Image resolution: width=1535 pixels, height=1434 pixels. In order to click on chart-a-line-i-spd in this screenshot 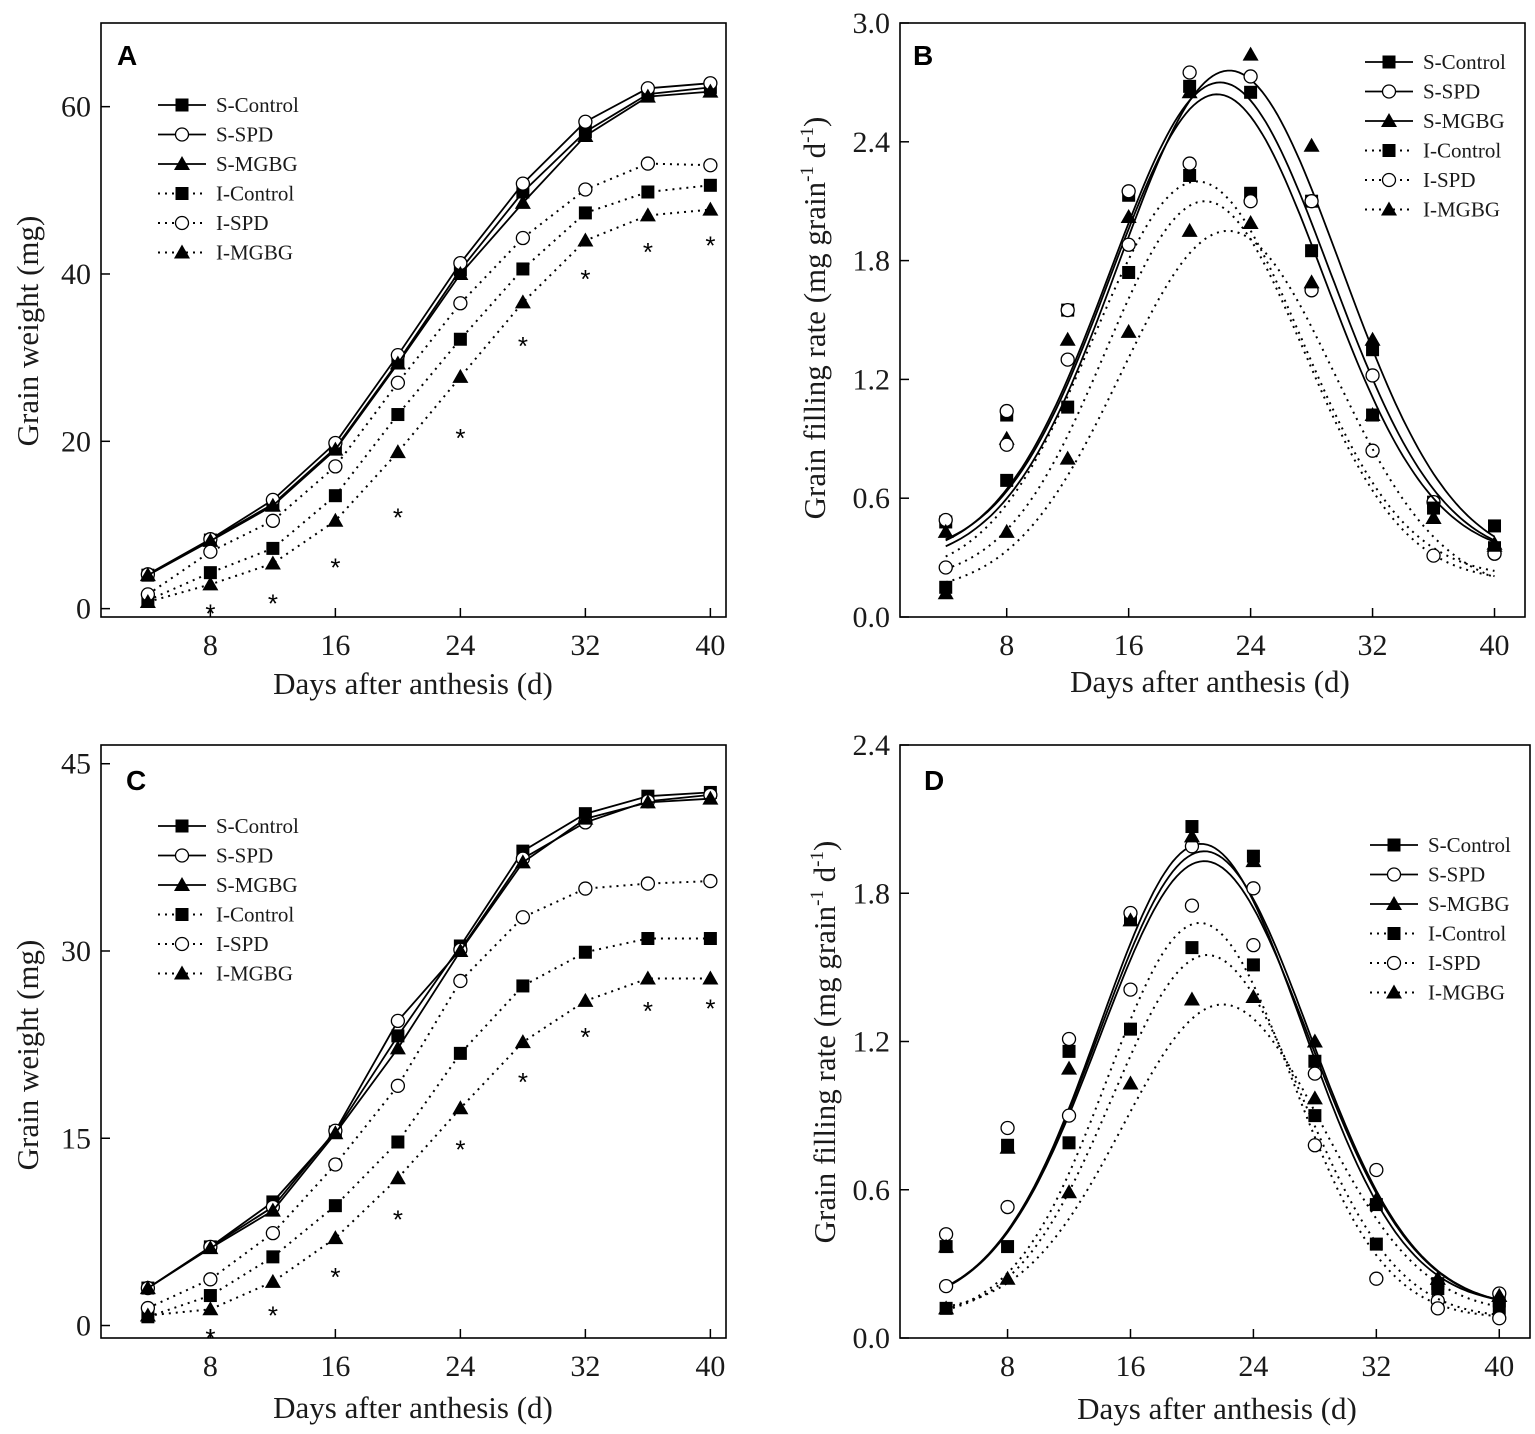, I will do `click(429, 379)`.